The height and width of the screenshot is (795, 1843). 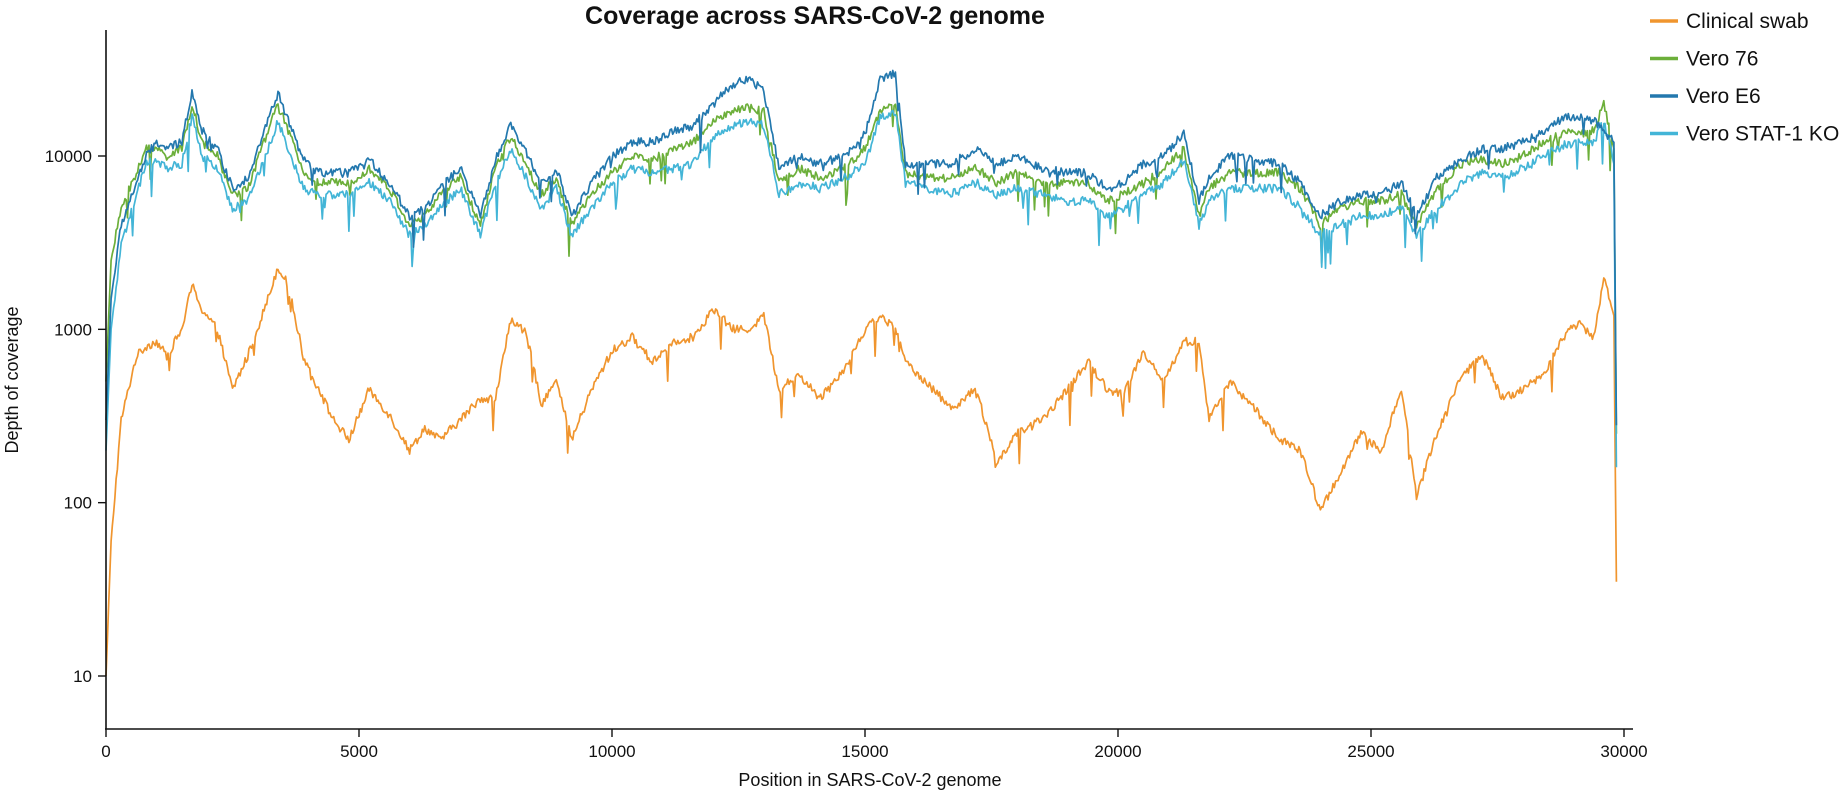 I want to click on x-axis-label: Position in SARS-CoV-2 genome, so click(x=869, y=780).